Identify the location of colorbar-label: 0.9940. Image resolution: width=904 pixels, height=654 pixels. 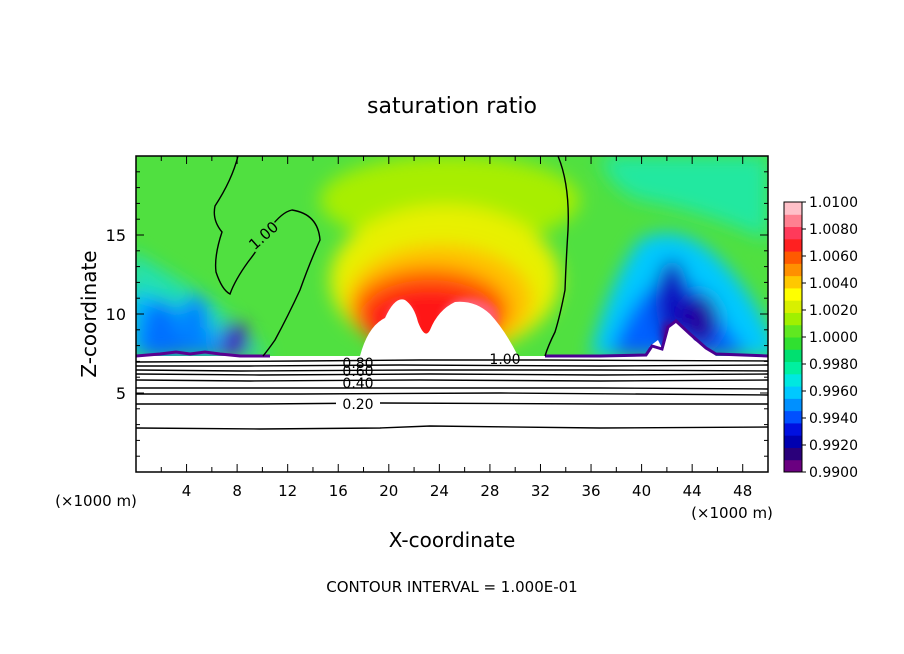
(833, 419).